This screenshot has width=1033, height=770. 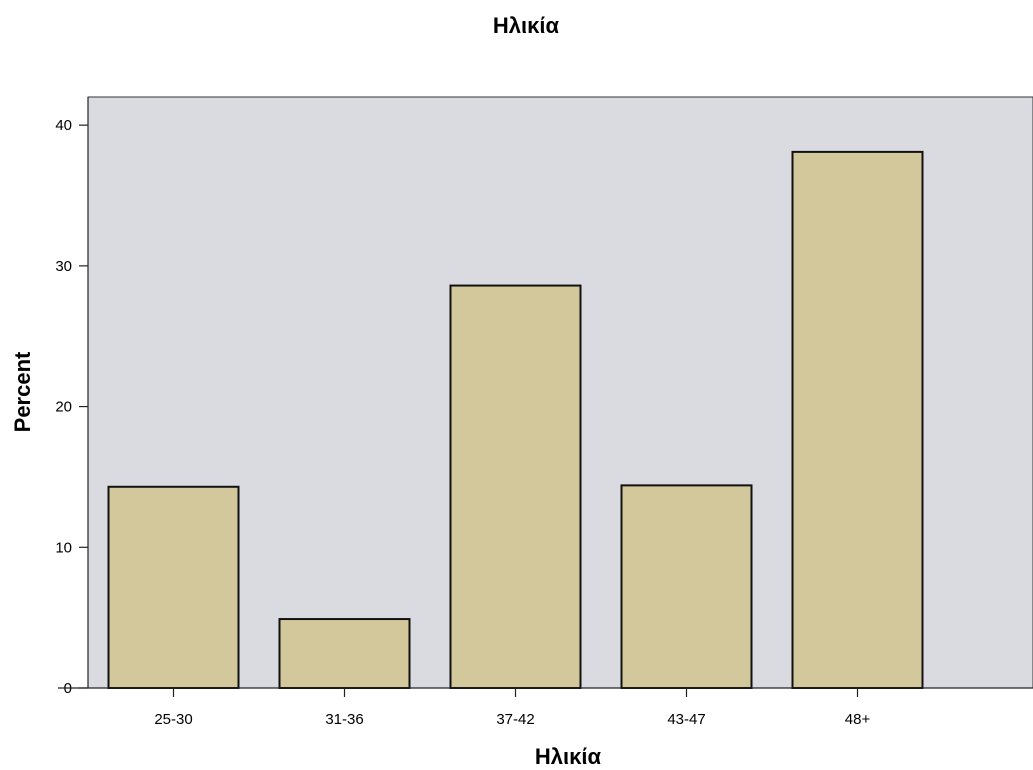 What do you see at coordinates (72, 397) in the screenshot?
I see `y-axis: 010203040` at bounding box center [72, 397].